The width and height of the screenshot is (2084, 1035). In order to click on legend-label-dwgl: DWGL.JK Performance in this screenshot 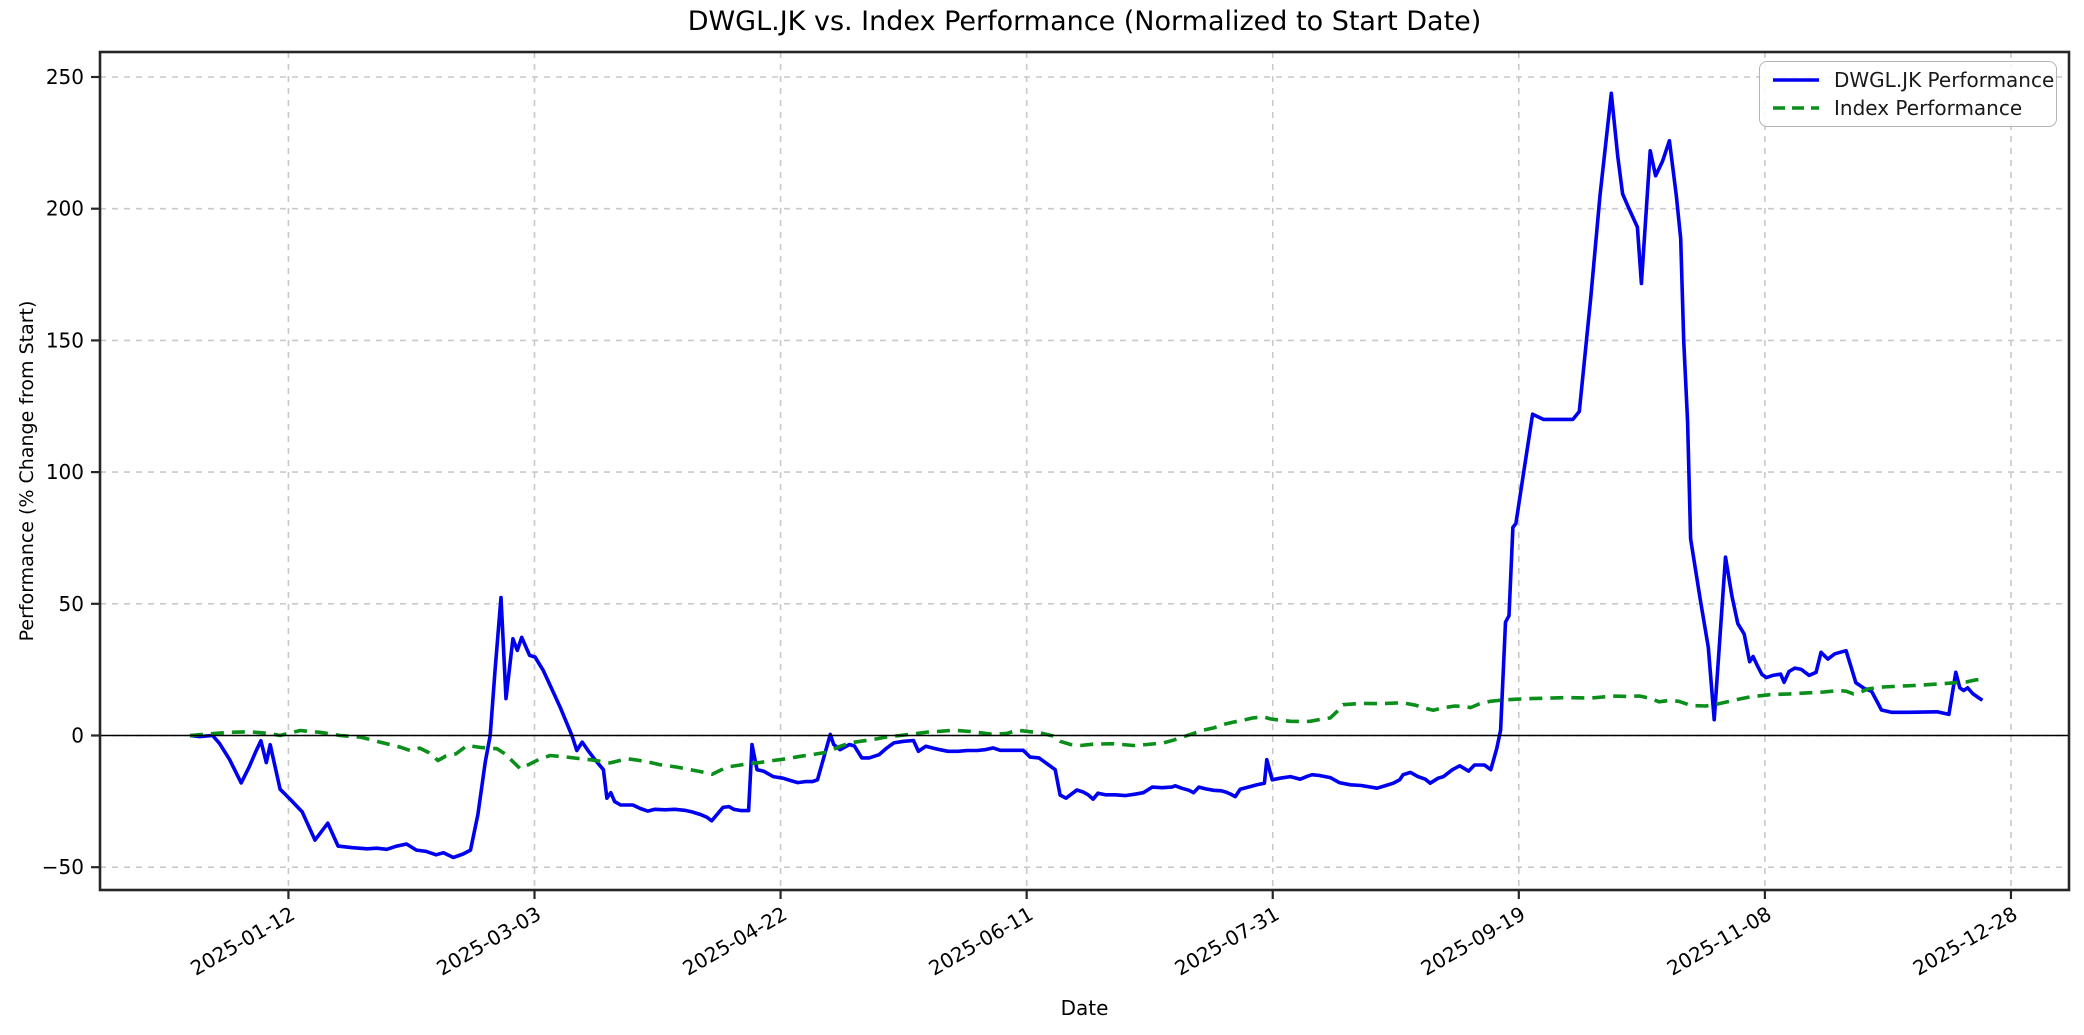, I will do `click(1944, 80)`.